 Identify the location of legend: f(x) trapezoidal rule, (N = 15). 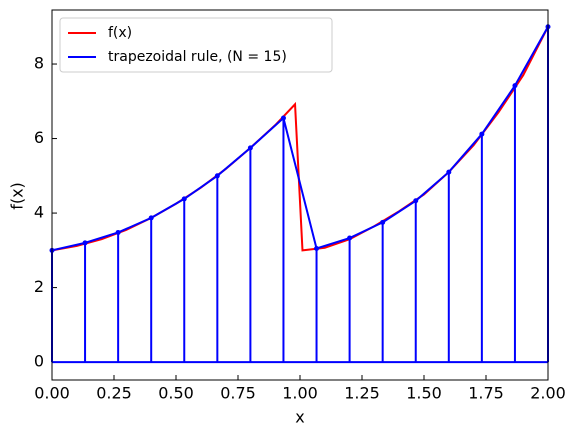
(196, 45).